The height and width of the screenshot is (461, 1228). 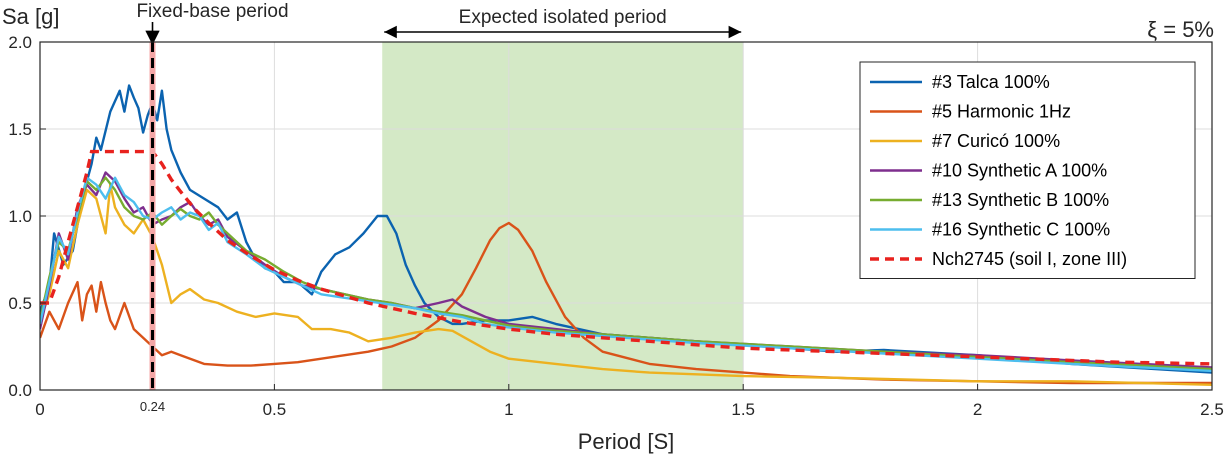 I want to click on expected-isolated-period-label: Expected isolated period, so click(x=563, y=17).